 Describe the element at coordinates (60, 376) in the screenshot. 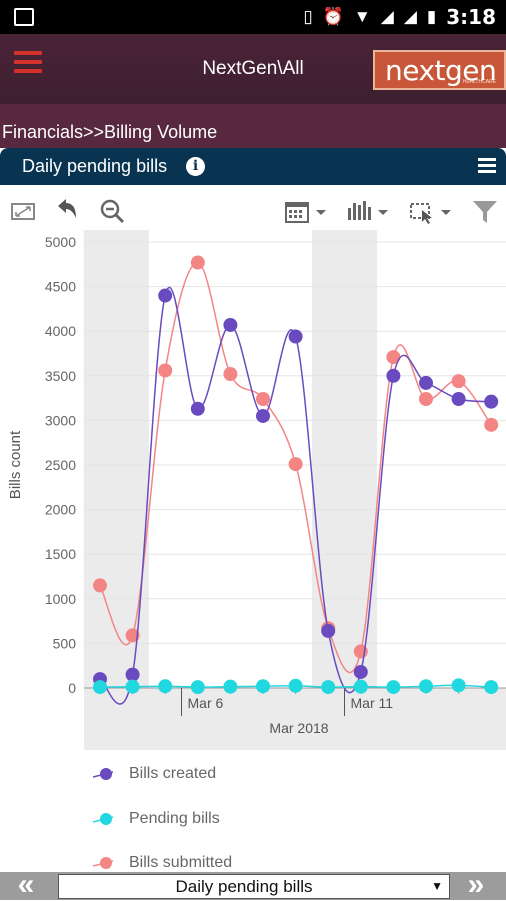

I see `y-tick-label: 3500` at that location.